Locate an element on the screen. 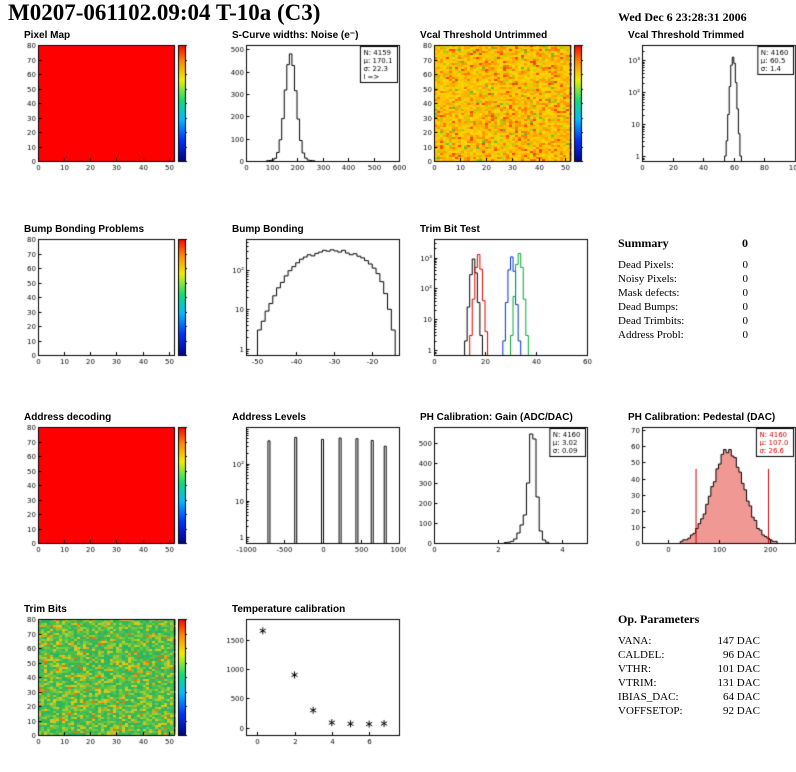 The height and width of the screenshot is (772, 796). pixel-map-title: Pixel Map is located at coordinates (47, 35).